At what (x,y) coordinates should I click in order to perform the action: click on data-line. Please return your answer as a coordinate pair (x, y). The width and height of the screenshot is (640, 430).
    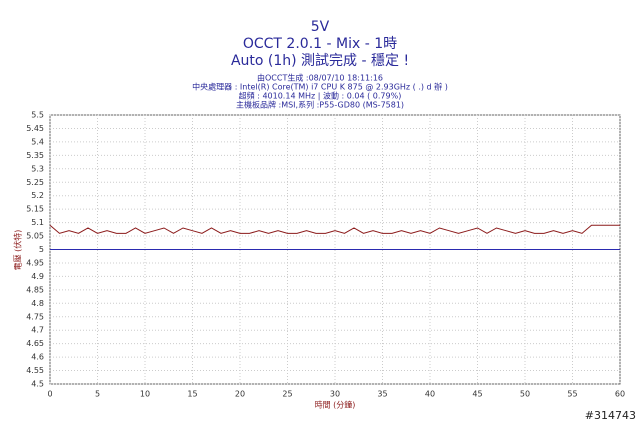
    Looking at the image, I should click on (334, 229).